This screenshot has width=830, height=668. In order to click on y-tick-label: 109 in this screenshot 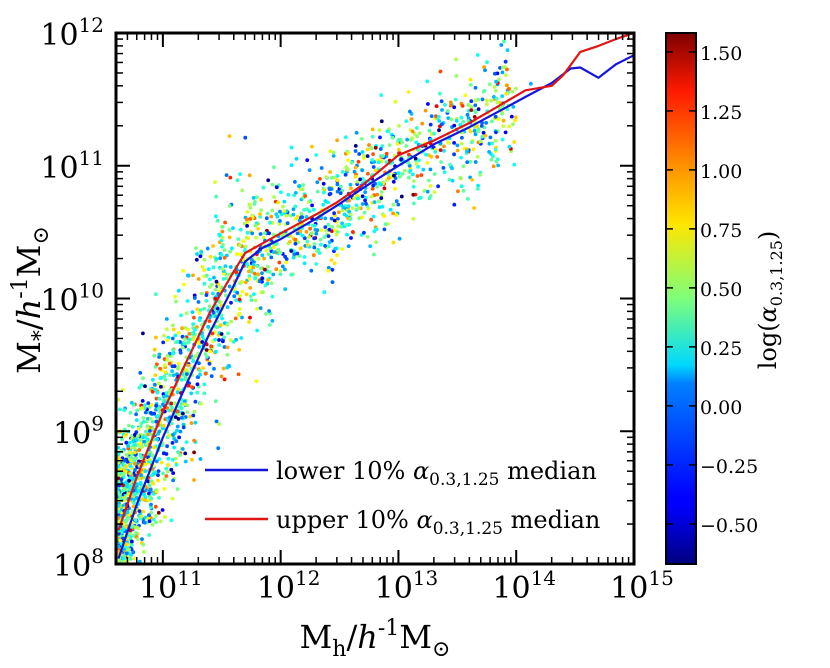, I will do `click(78, 431)`.